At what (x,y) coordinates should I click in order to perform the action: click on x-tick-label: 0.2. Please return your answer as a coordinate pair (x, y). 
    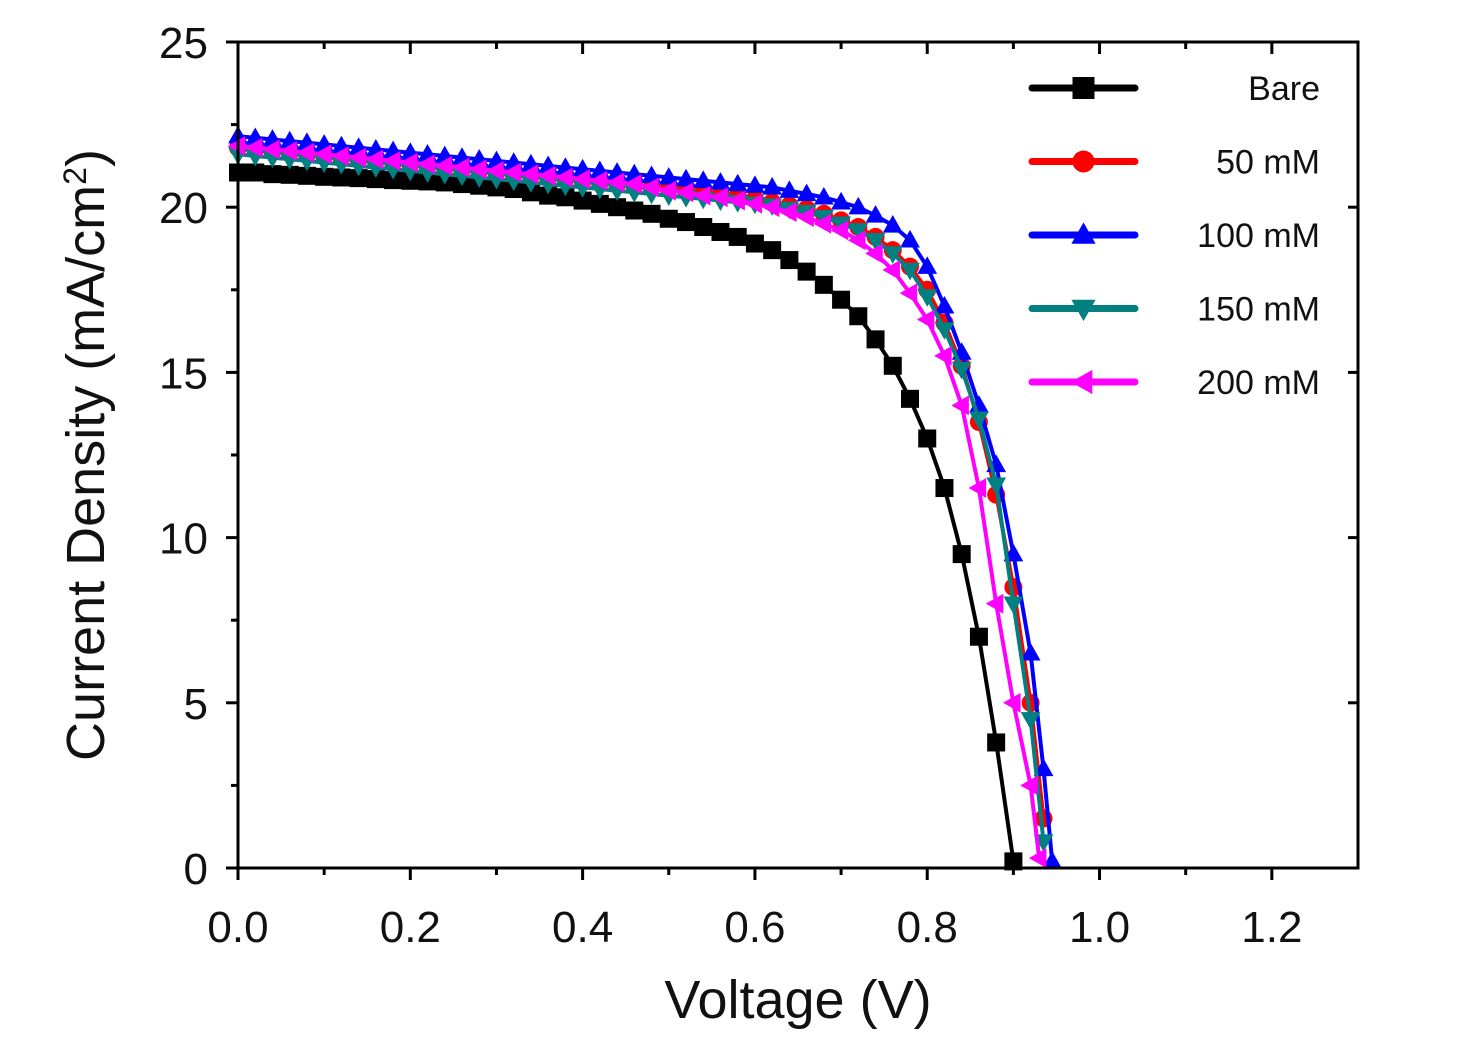
    Looking at the image, I should click on (410, 927).